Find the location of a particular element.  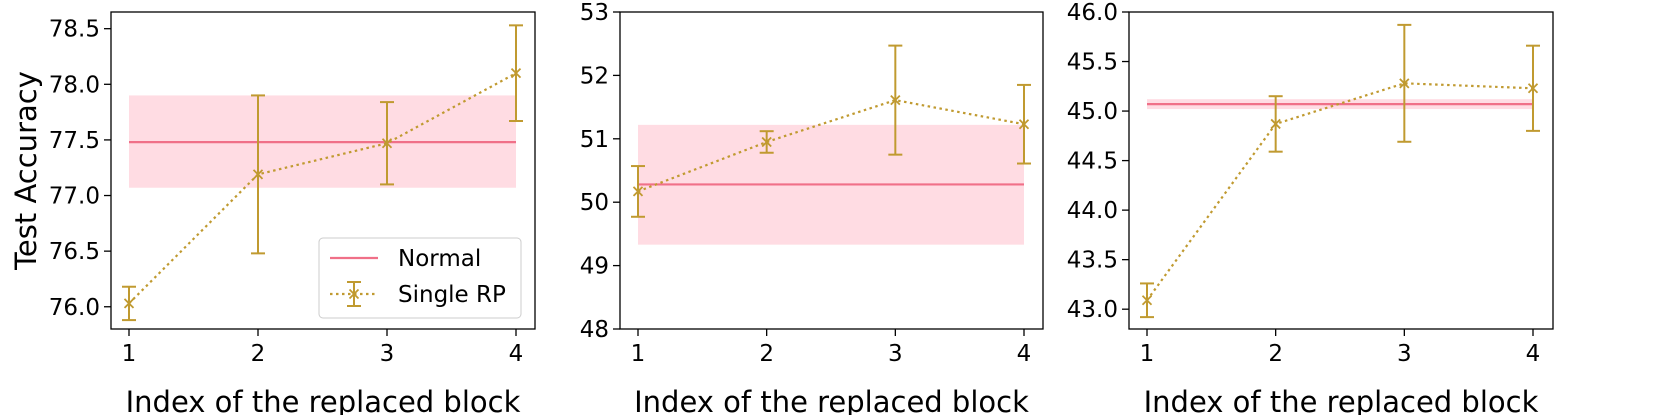

y-tick-label: 43.5 is located at coordinates (1092, 261).